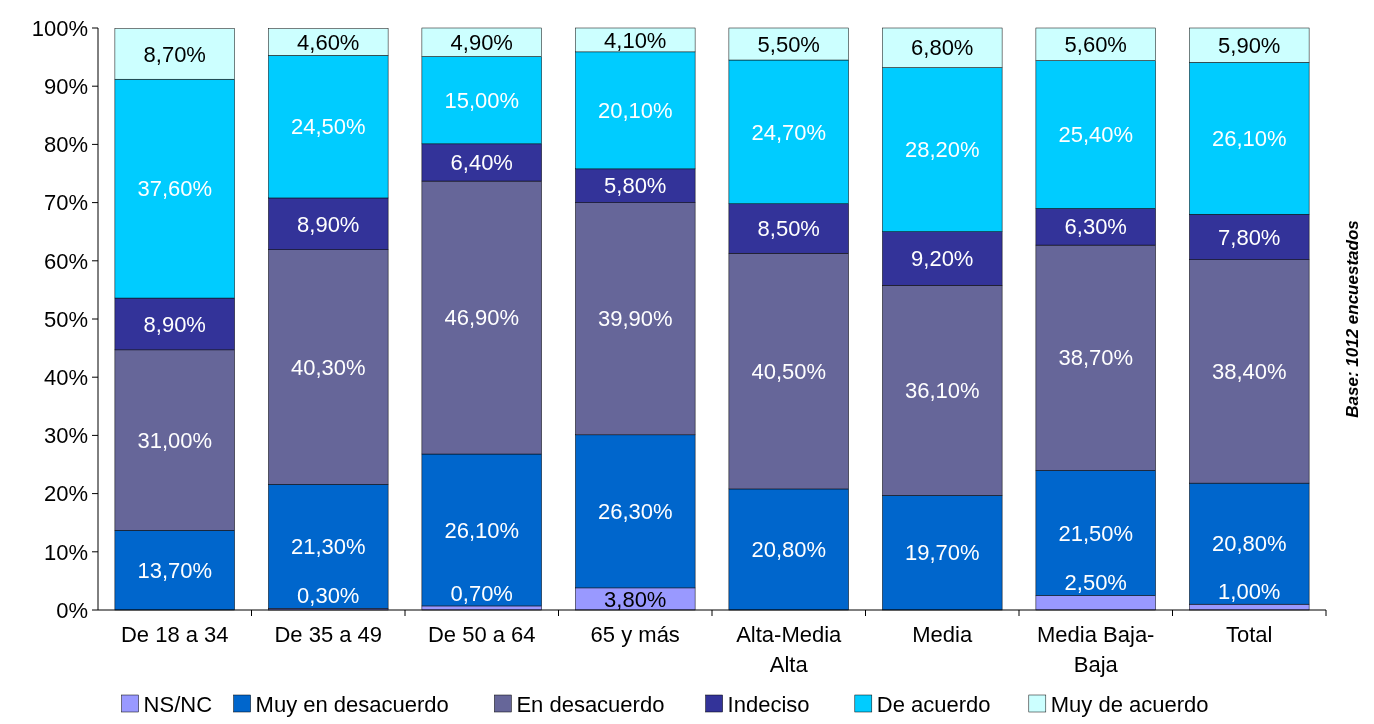 The width and height of the screenshot is (1374, 724). What do you see at coordinates (65, 145) in the screenshot?
I see `y-tick-label: 80%` at bounding box center [65, 145].